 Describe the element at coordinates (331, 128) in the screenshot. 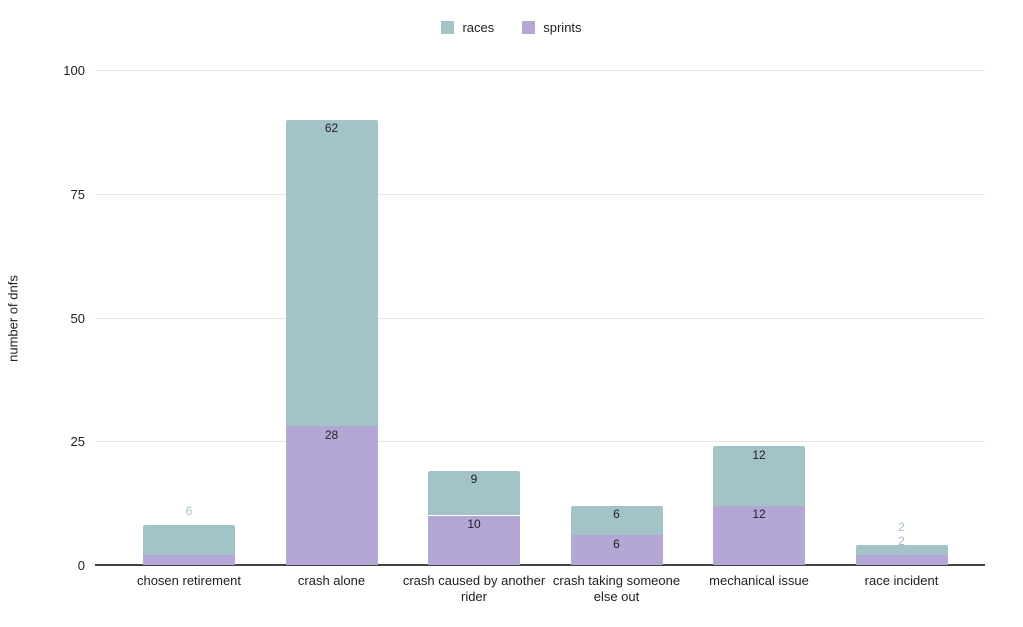

I see `bar-value-label: 62` at that location.